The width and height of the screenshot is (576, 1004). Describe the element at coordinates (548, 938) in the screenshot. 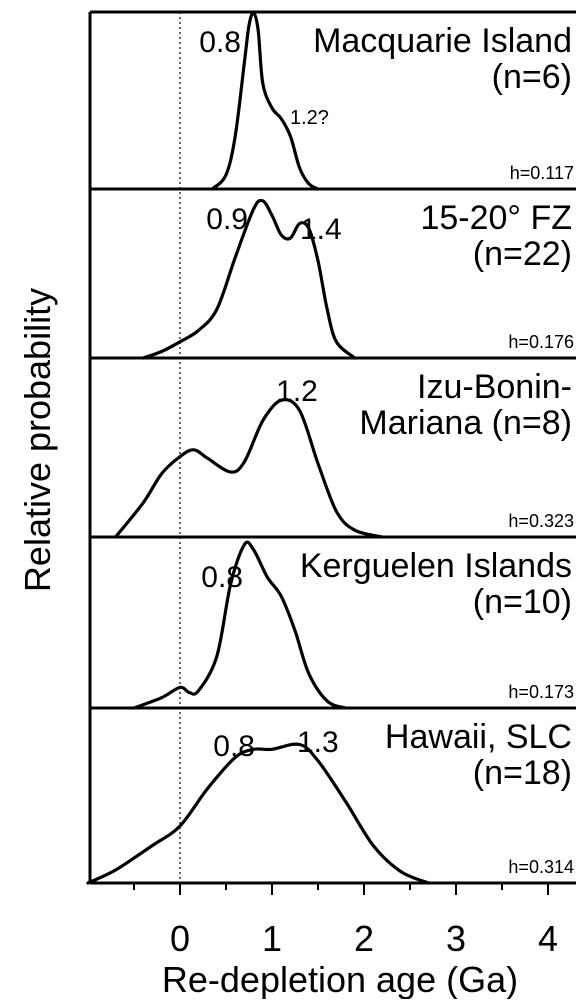

I see `x-tick-label: 4` at that location.